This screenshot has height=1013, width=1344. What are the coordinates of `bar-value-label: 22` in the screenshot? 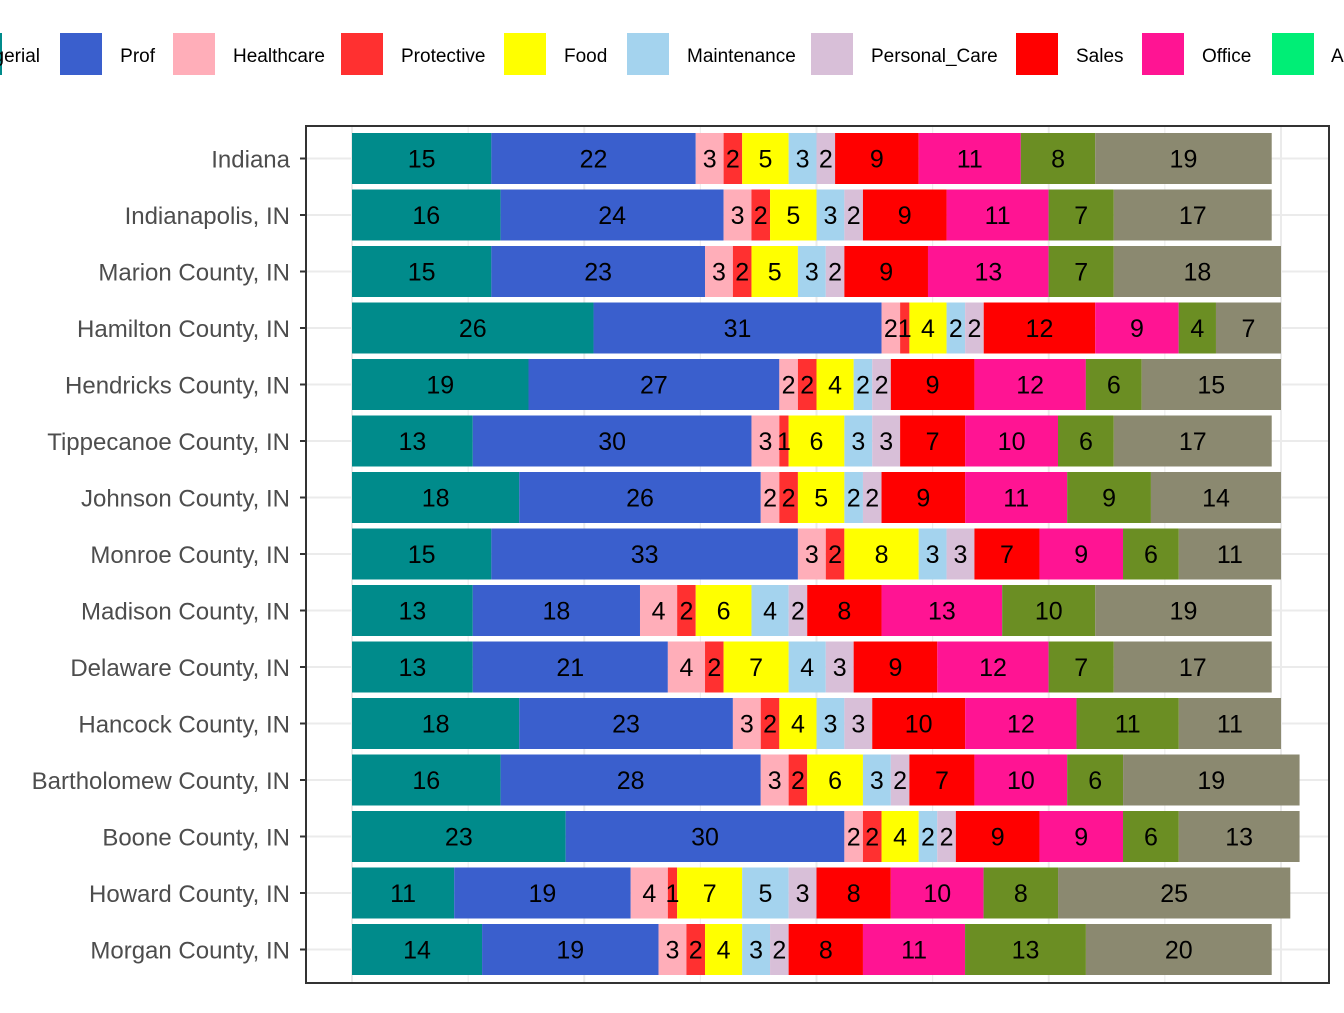 It's located at (594, 160).